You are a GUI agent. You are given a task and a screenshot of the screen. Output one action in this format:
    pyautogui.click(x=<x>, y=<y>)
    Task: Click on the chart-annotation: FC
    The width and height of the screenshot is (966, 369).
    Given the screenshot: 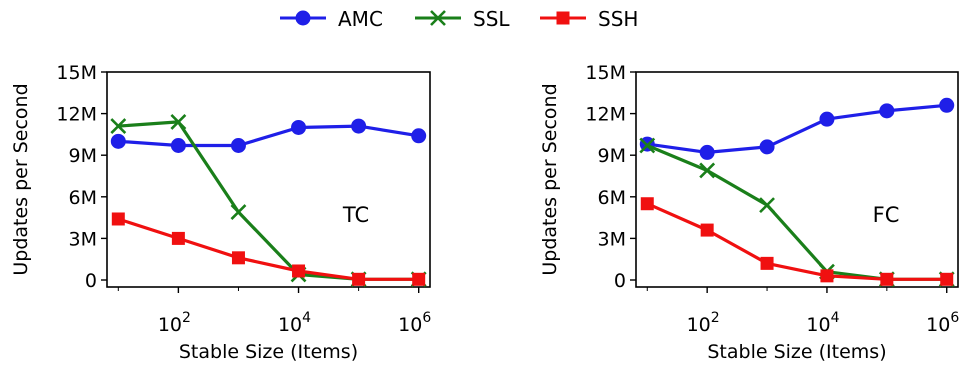 What is the action you would take?
    pyautogui.click(x=886, y=215)
    